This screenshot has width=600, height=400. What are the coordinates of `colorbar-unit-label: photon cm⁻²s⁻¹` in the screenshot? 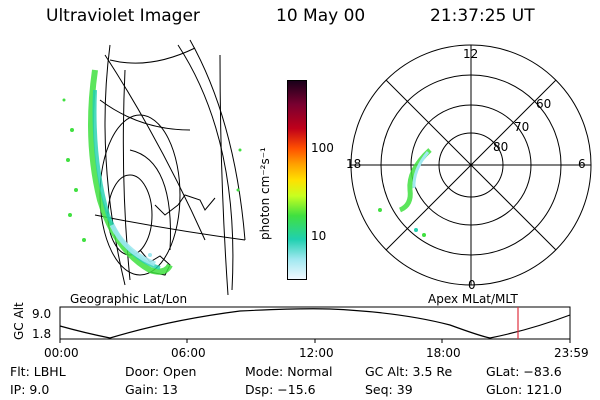 It's located at (265, 193).